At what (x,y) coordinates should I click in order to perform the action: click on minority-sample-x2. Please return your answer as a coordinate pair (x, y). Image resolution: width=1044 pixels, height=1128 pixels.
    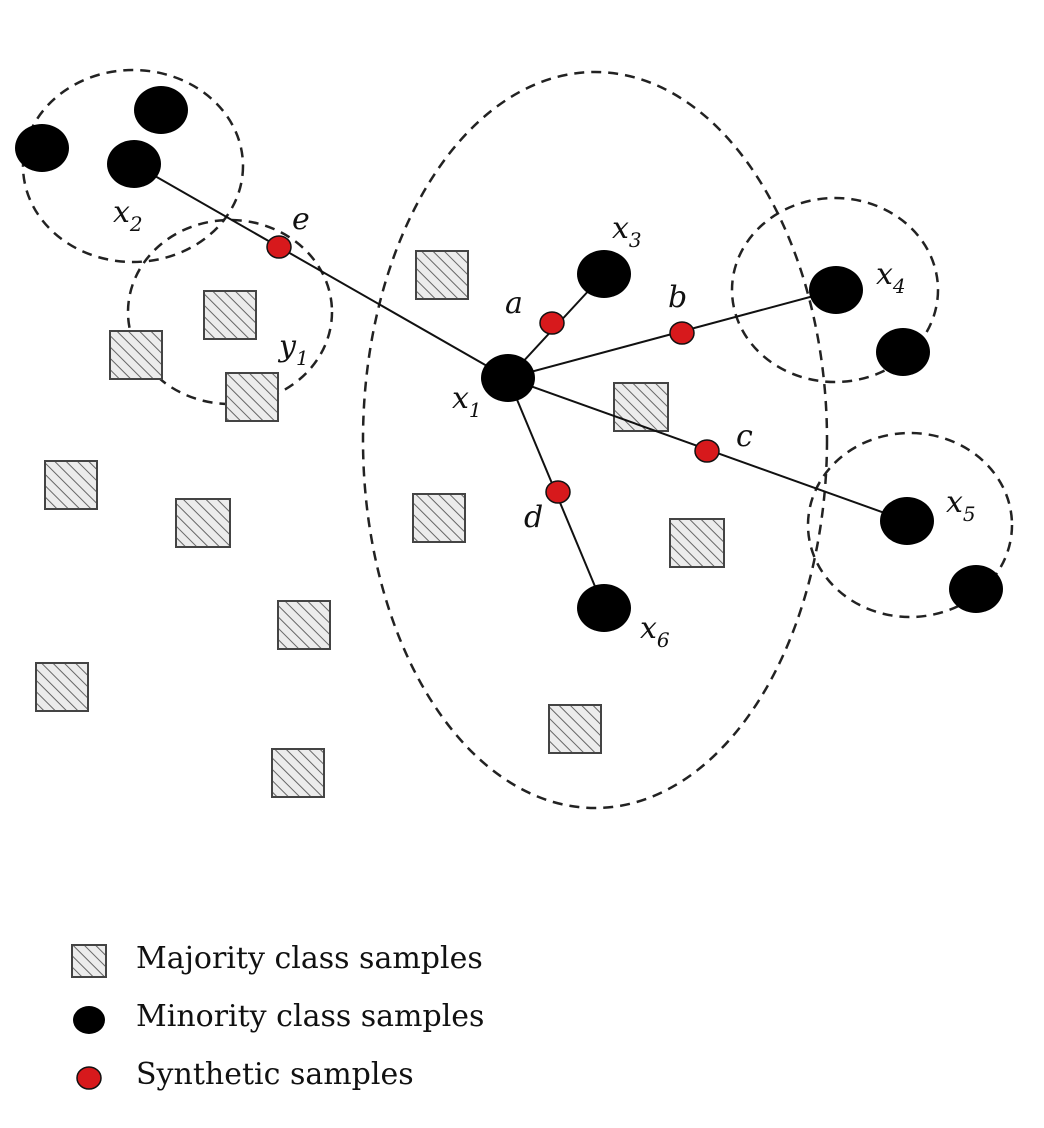
    Looking at the image, I should click on (134, 164).